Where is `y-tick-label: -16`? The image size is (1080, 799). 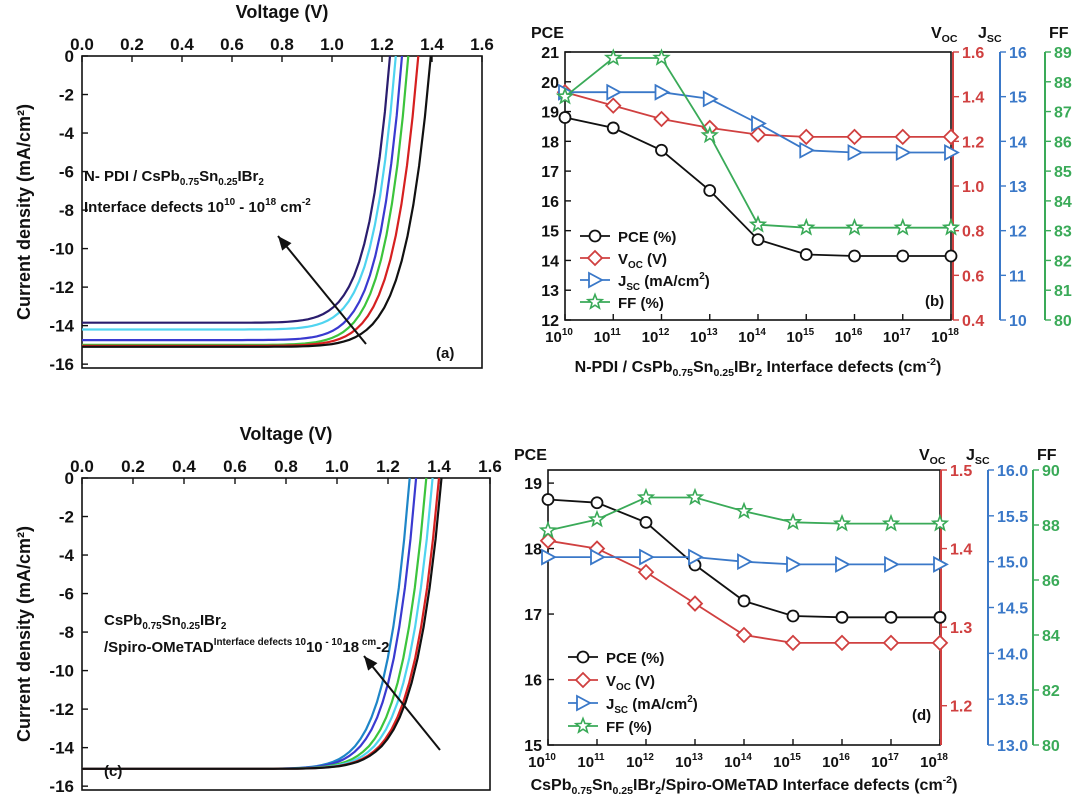 y-tick-label: -16 is located at coordinates (61, 786).